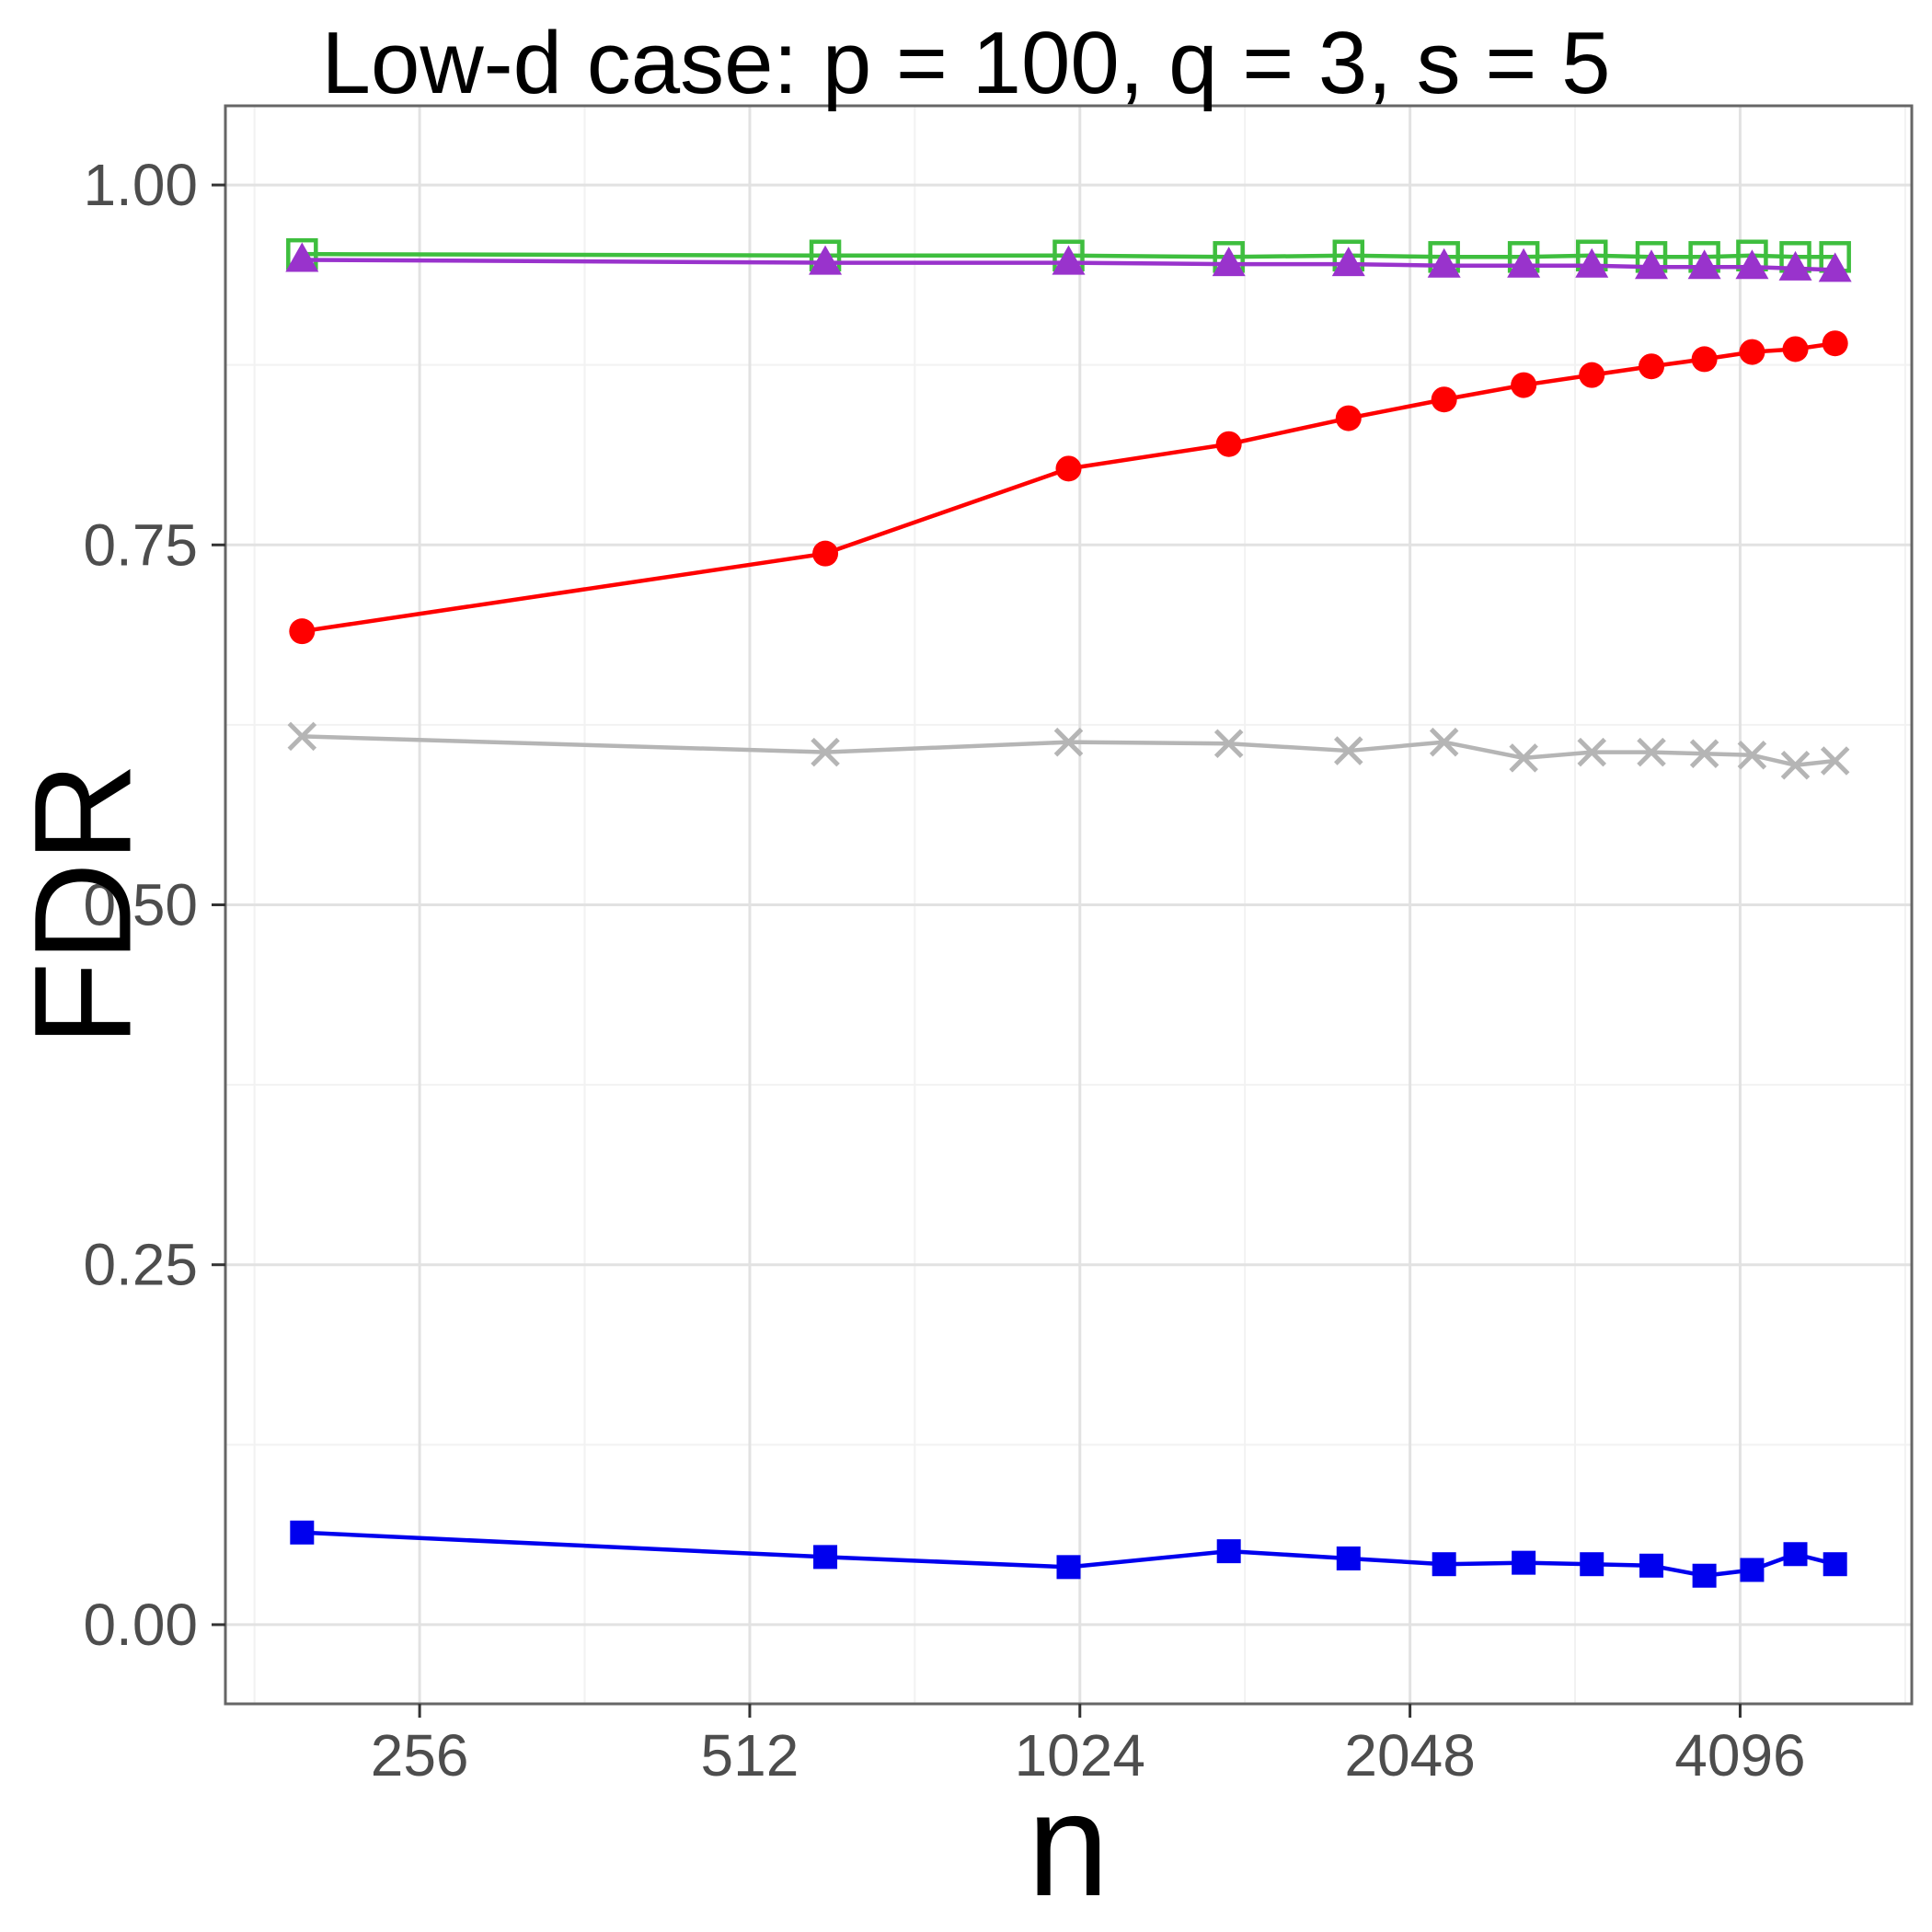  What do you see at coordinates (750, 1755) in the screenshot?
I see `x-tick-label: 512` at bounding box center [750, 1755].